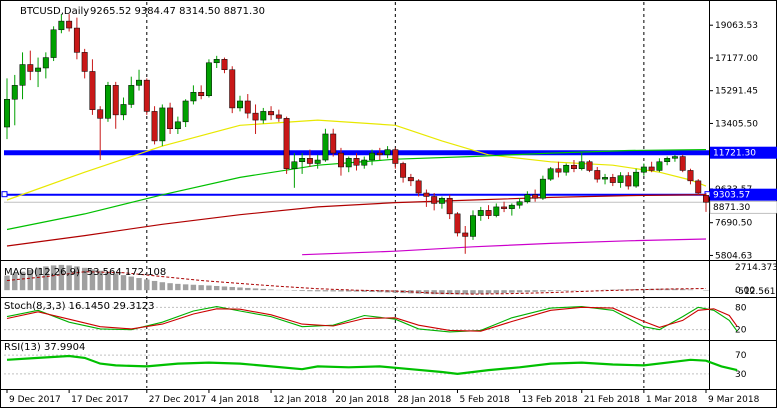 The width and height of the screenshot is (777, 412). Describe the element at coordinates (372, 365) in the screenshot. I see `rsi-line` at that location.